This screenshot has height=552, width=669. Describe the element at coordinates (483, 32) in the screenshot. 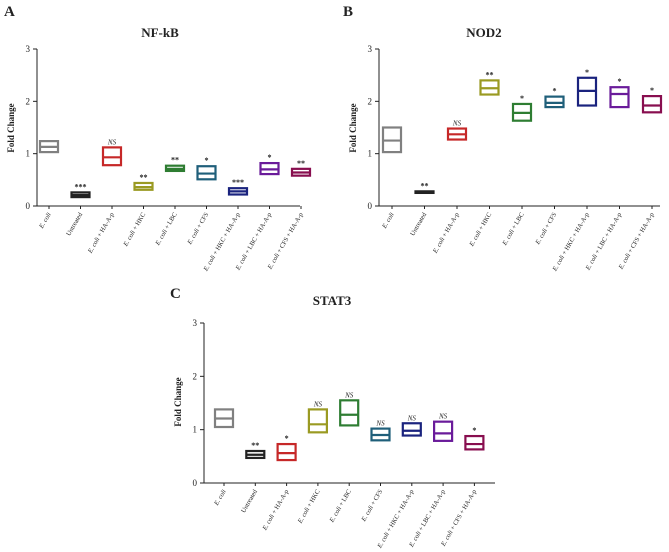

I see `chart-title: NOD2` at that location.